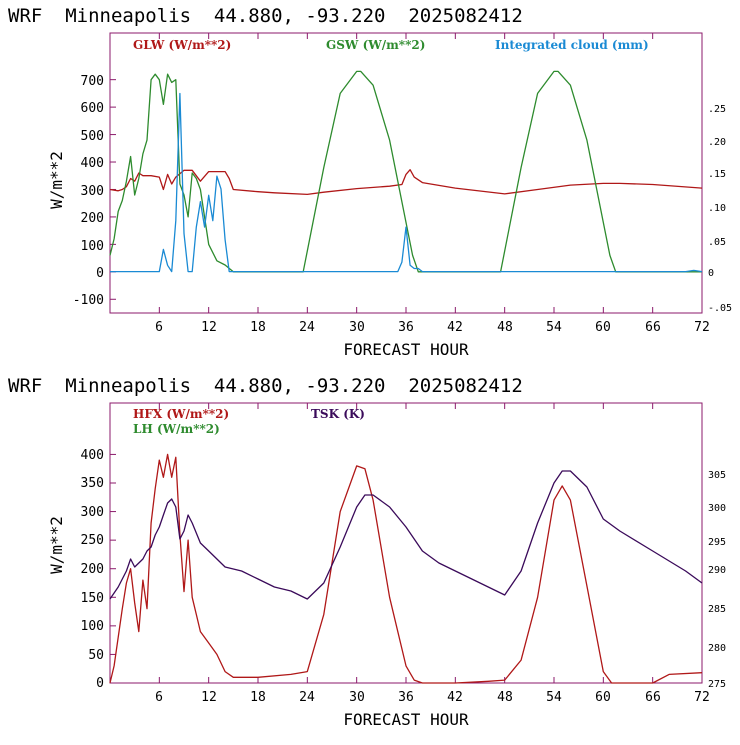 This screenshot has height=745, width=740. I want to click on y-tick-labels: 0 50 100 150 200 250 300 350 400, so click(92, 569).